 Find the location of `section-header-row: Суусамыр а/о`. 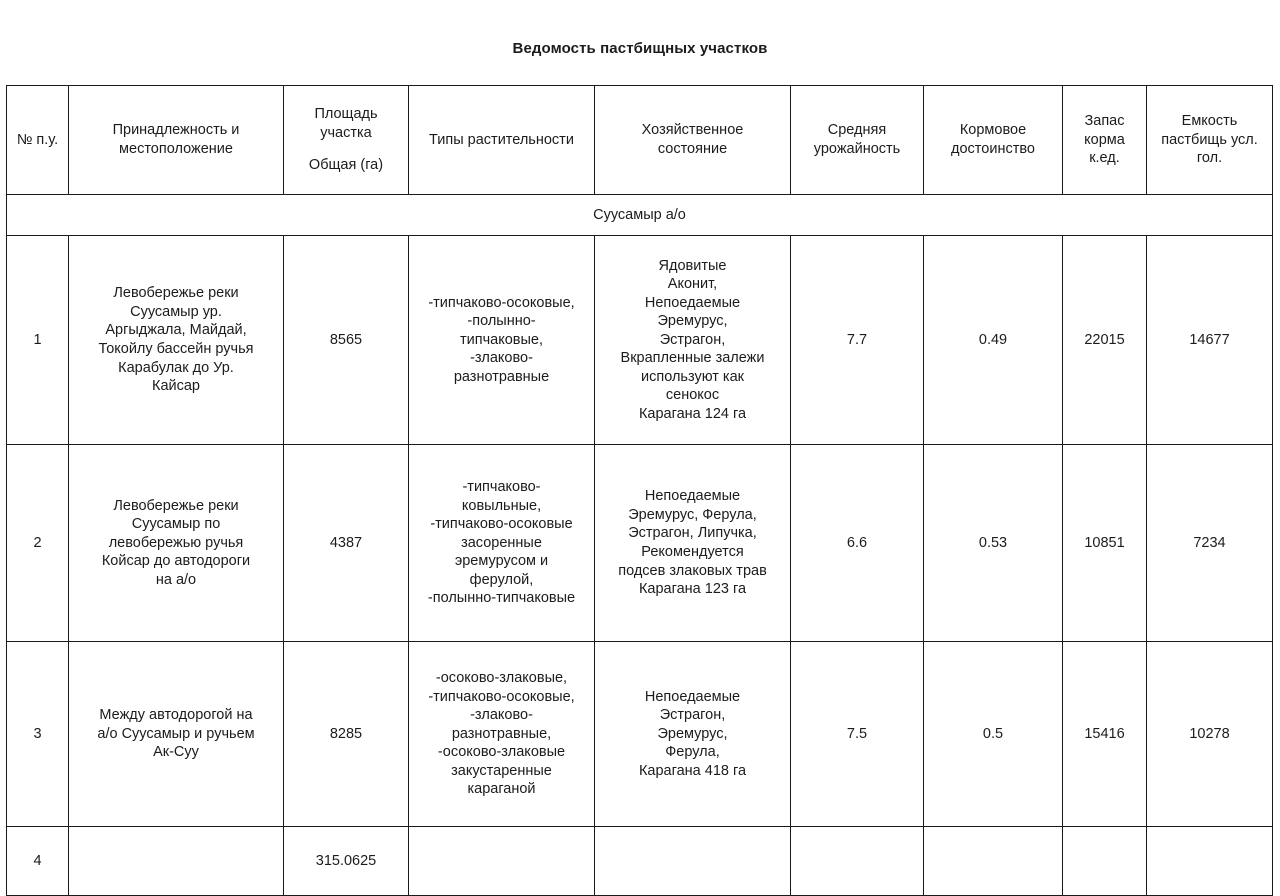

section-header-row: Суусамыр а/о is located at coordinates (639, 215).